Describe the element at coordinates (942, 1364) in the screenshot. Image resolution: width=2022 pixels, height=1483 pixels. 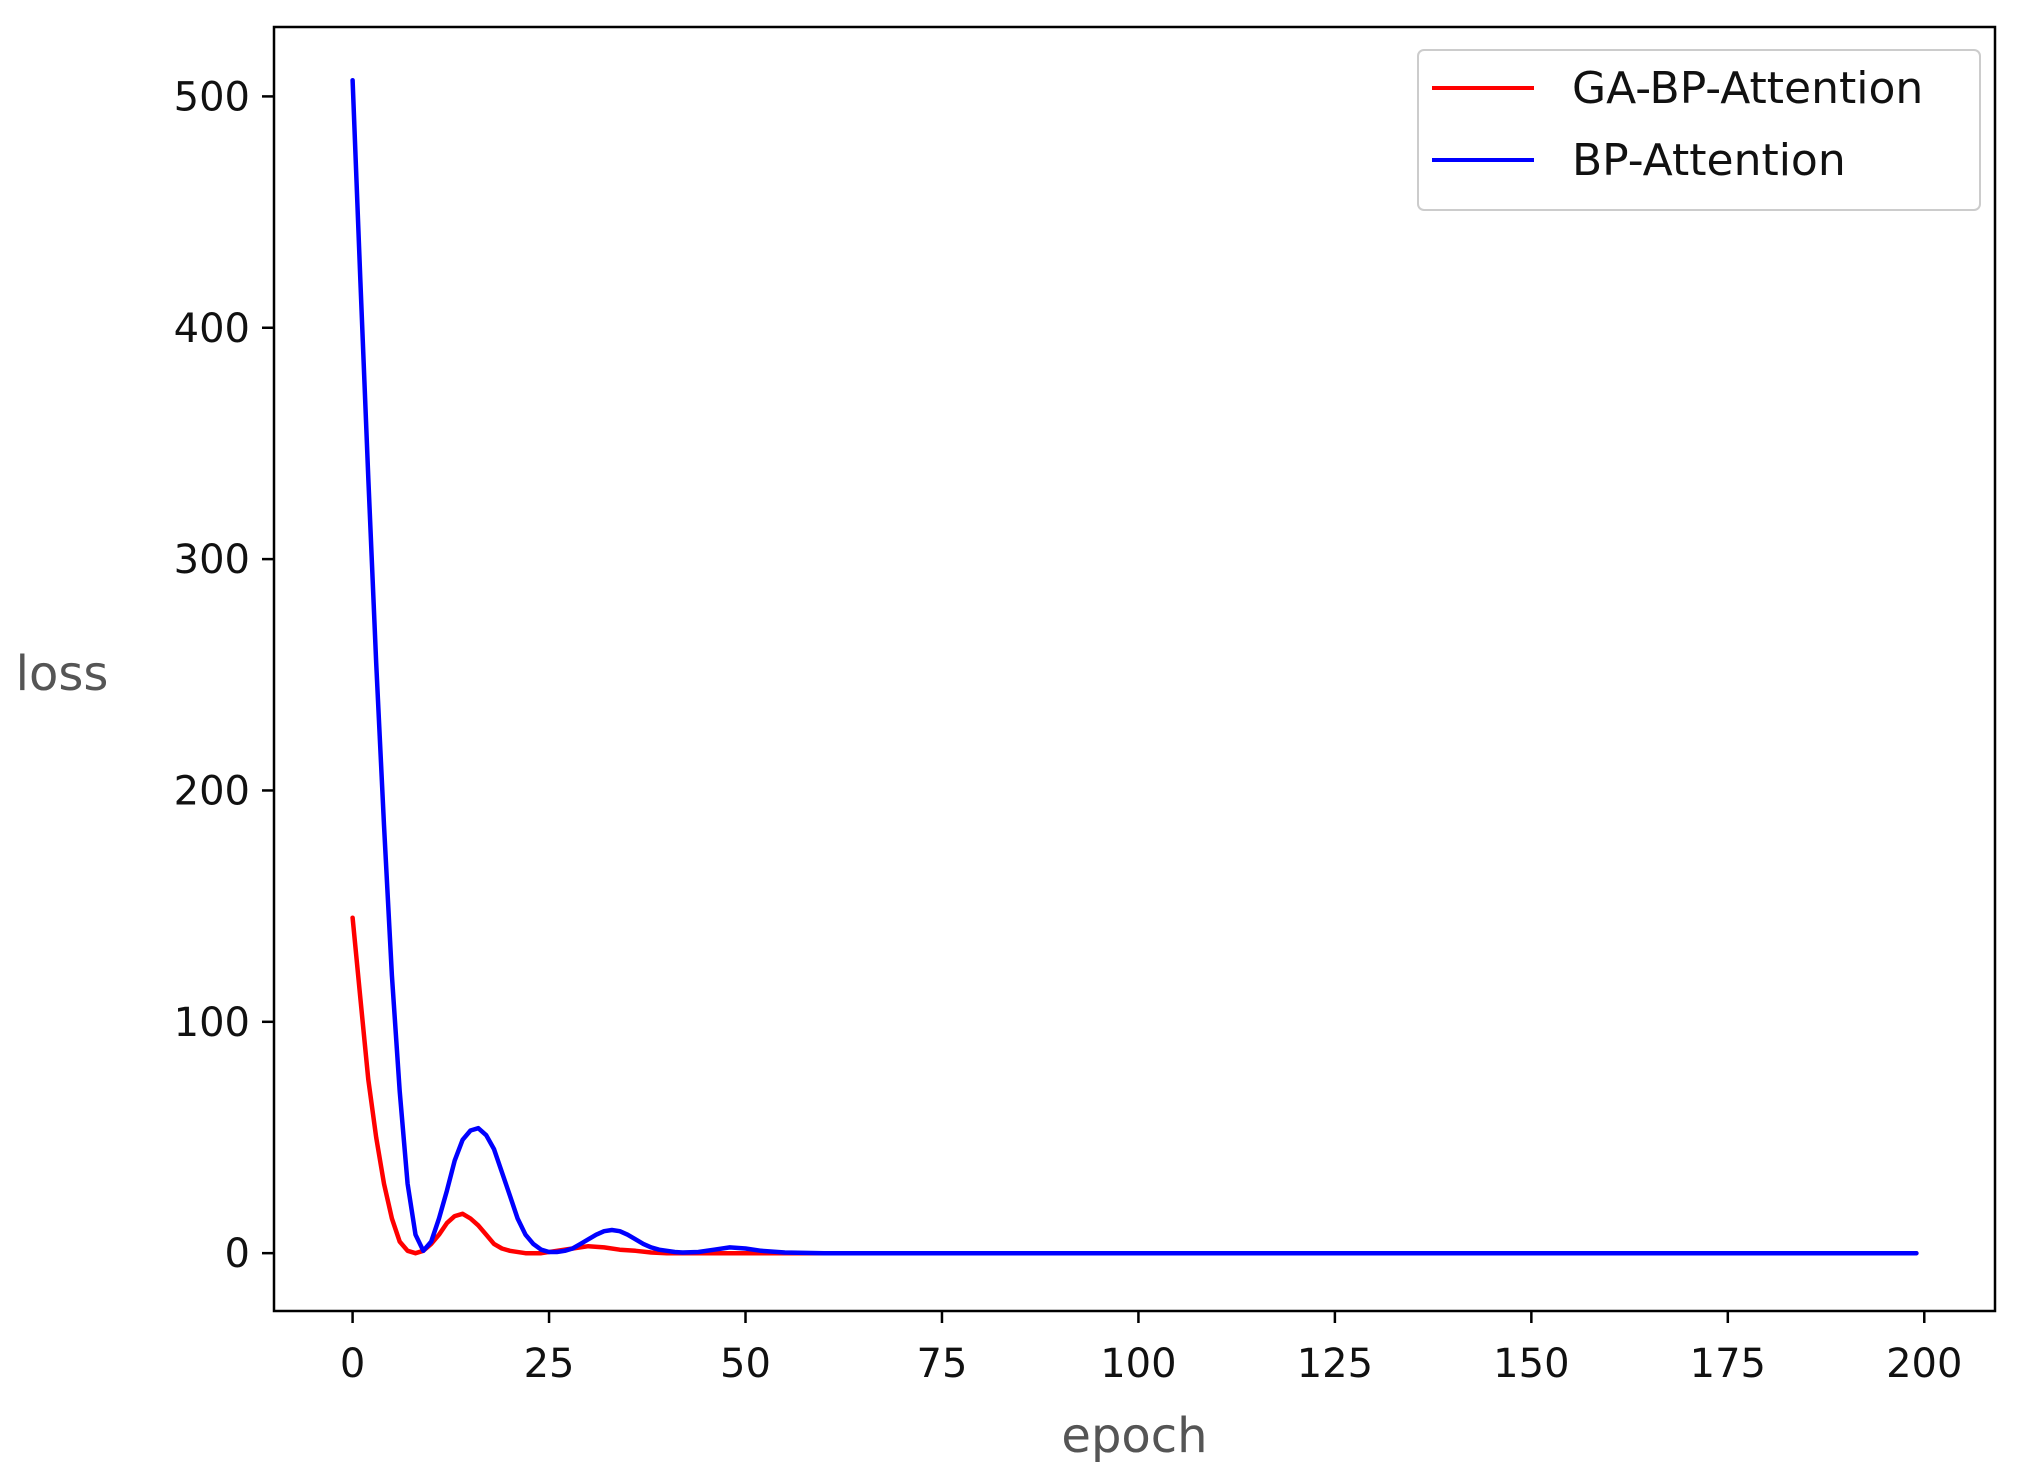
I see `x-tick-label: 75` at that location.